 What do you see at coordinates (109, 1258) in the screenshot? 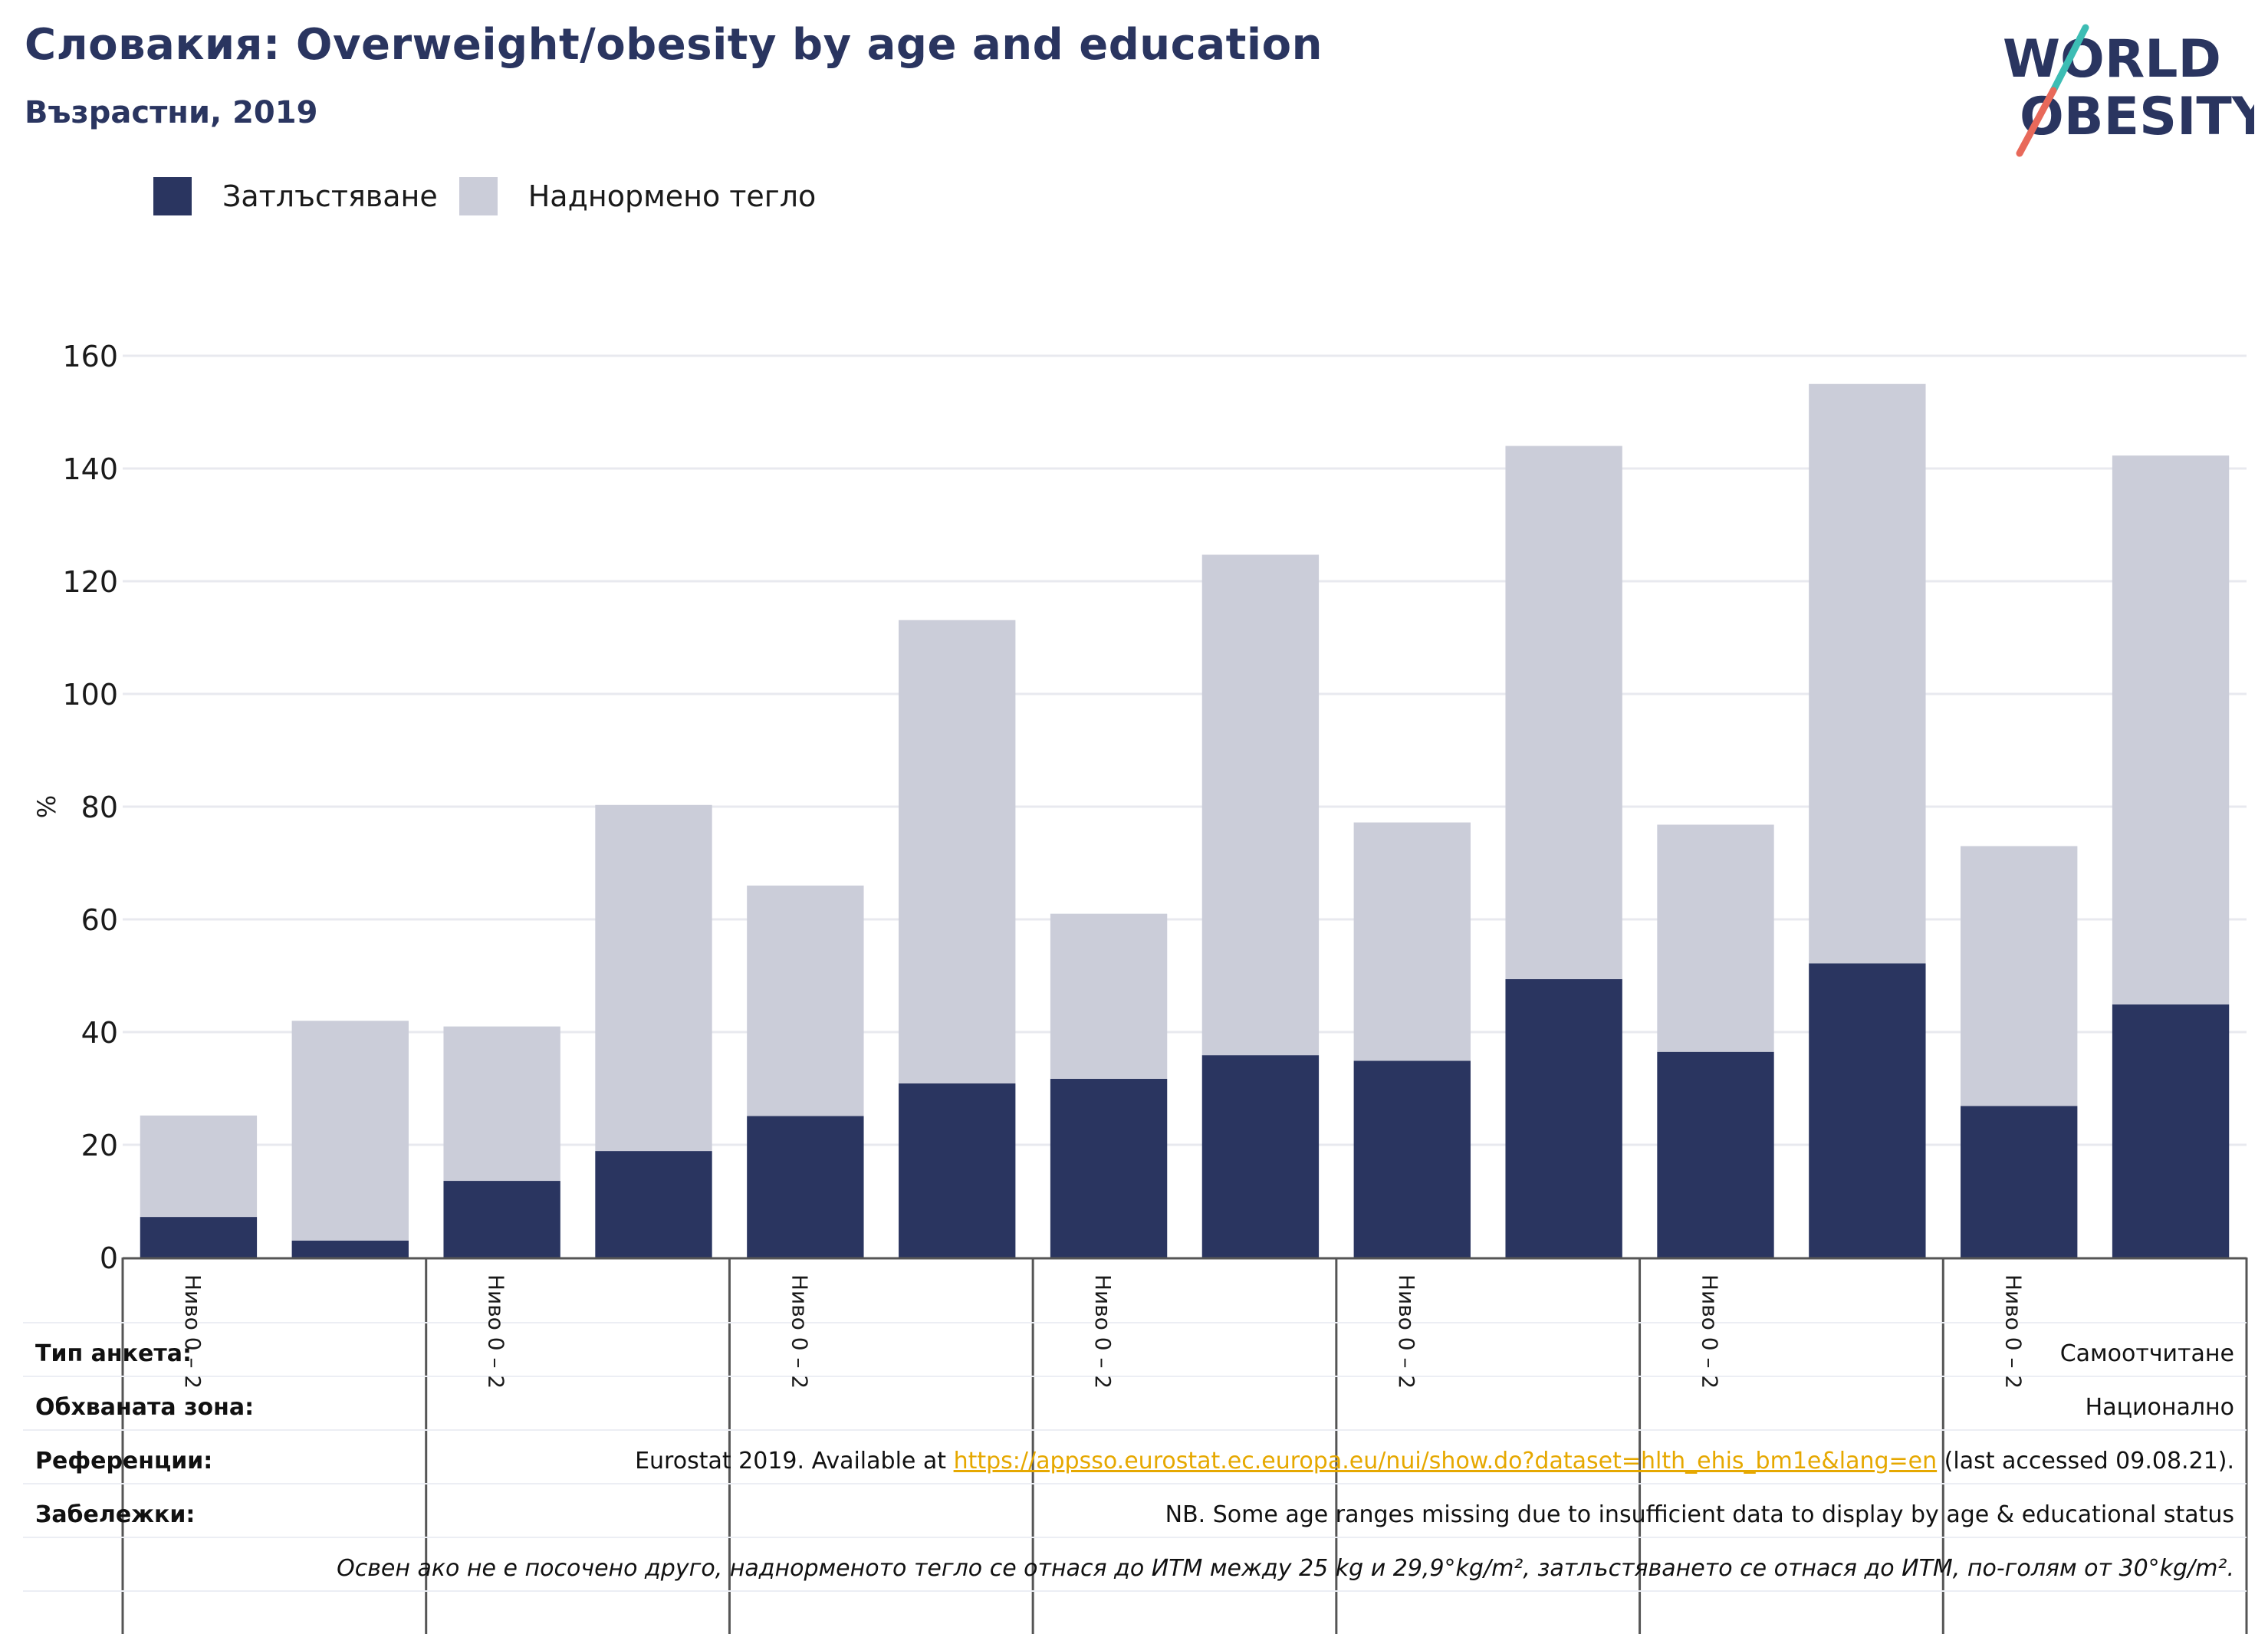
I see `y-tick-label: 0` at bounding box center [109, 1258].